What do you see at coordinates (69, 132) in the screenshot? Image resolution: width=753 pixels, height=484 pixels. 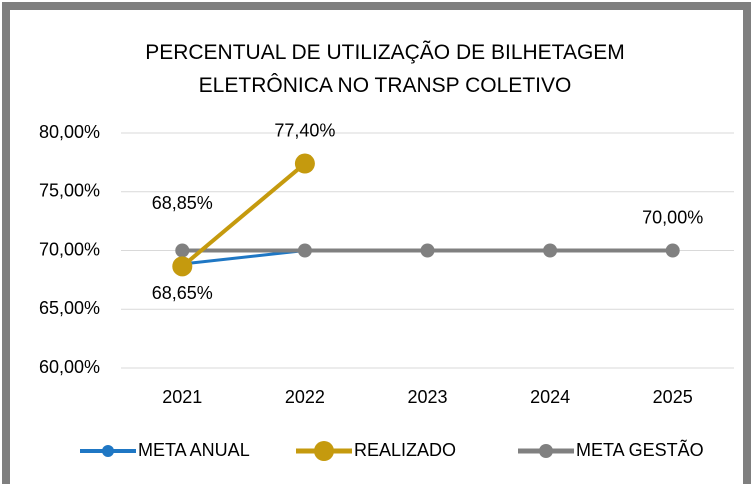 I see `y-tick-label: 80,00%` at bounding box center [69, 132].